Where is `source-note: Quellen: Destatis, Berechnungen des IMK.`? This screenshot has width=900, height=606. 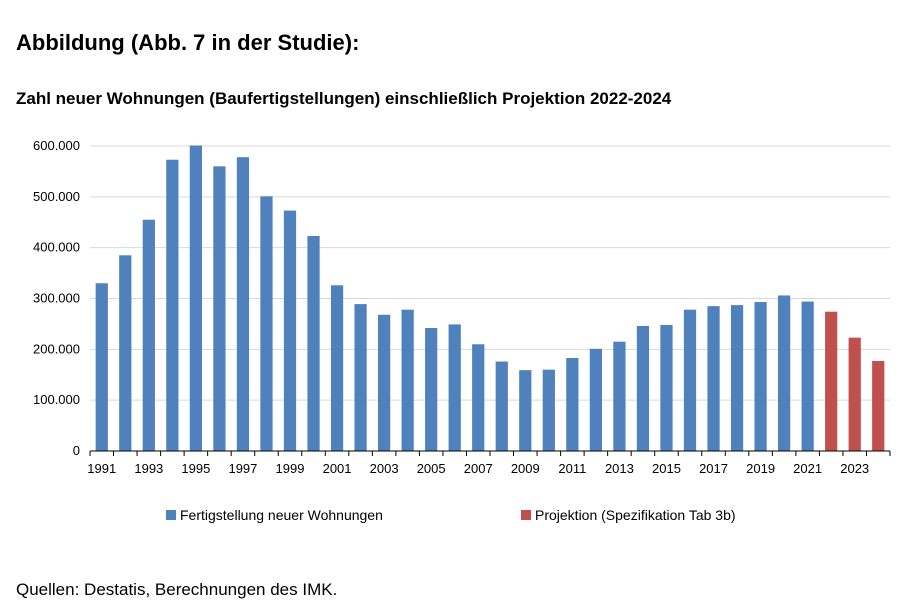
source-note: Quellen: Destatis, Berechnungen des IMK. is located at coordinates (177, 589).